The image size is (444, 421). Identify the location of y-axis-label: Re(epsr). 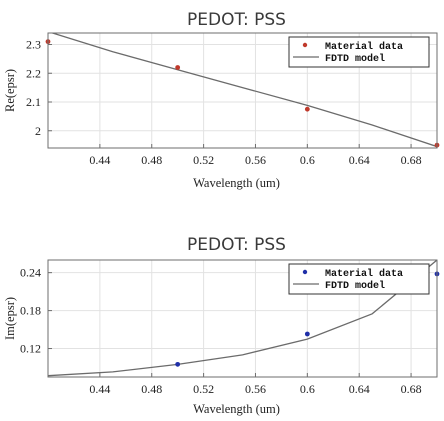
(10, 90).